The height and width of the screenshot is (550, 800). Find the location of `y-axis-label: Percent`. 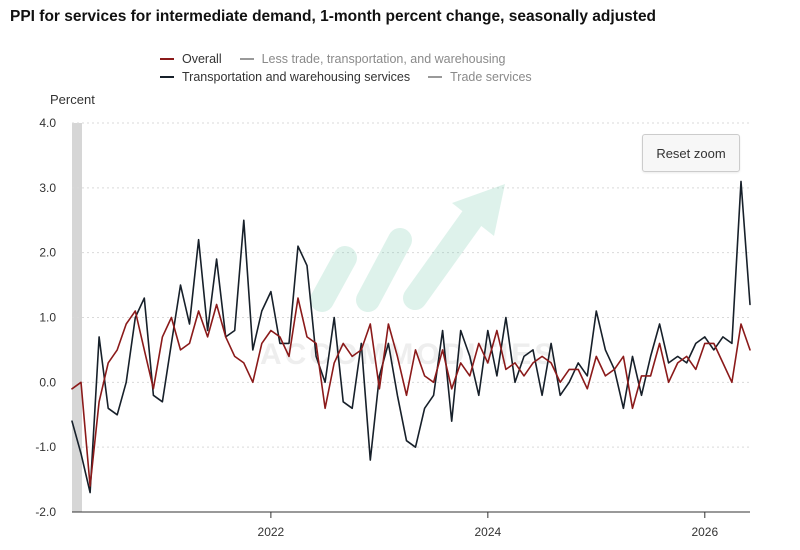

y-axis-label: Percent is located at coordinates (72, 99).